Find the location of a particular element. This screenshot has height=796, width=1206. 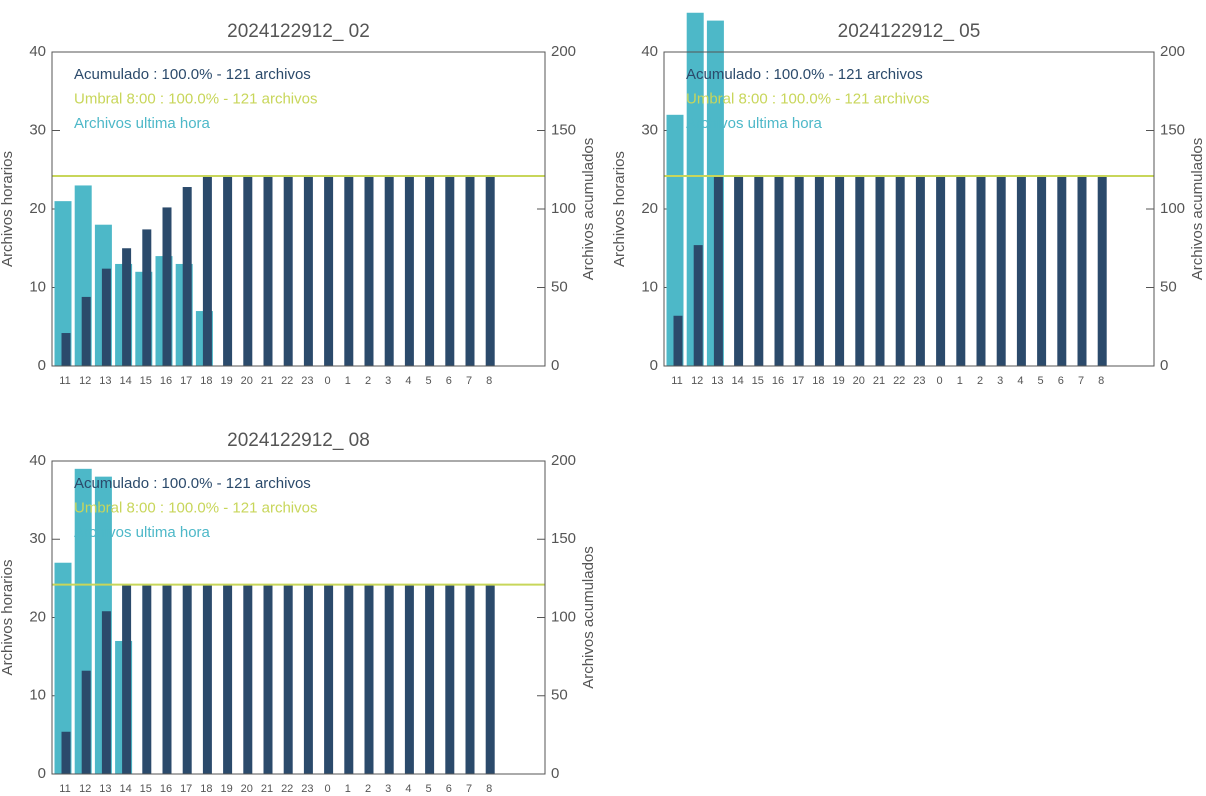

x-tick-label: 3 is located at coordinates (1000, 381).